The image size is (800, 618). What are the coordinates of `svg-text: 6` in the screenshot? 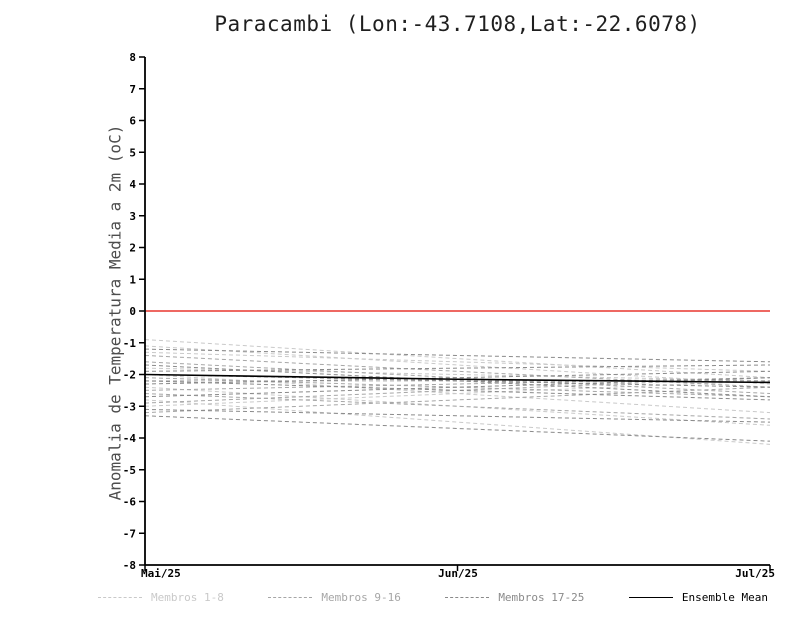 It's located at (132, 121).